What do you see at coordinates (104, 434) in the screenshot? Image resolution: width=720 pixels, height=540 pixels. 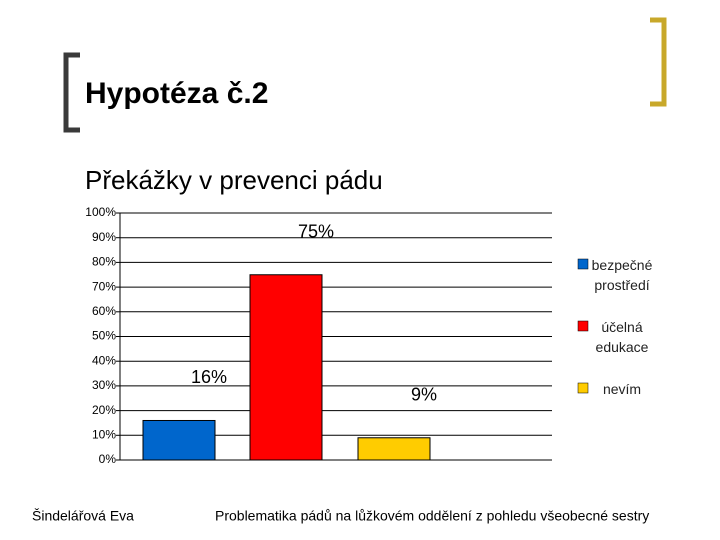 I see `y-tick-label: 10%` at bounding box center [104, 434].